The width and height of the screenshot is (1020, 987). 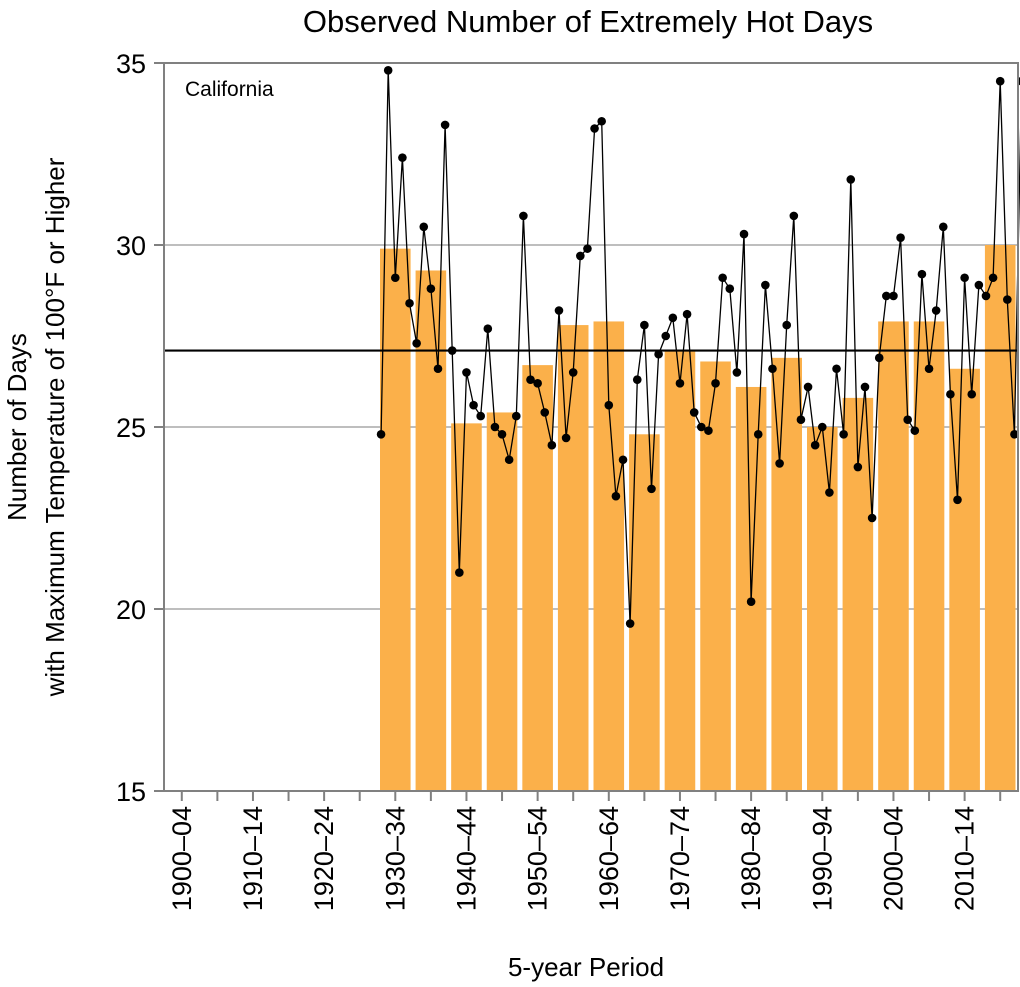 What do you see at coordinates (680, 858) in the screenshot?
I see `x-tick-label: 1970–74` at bounding box center [680, 858].